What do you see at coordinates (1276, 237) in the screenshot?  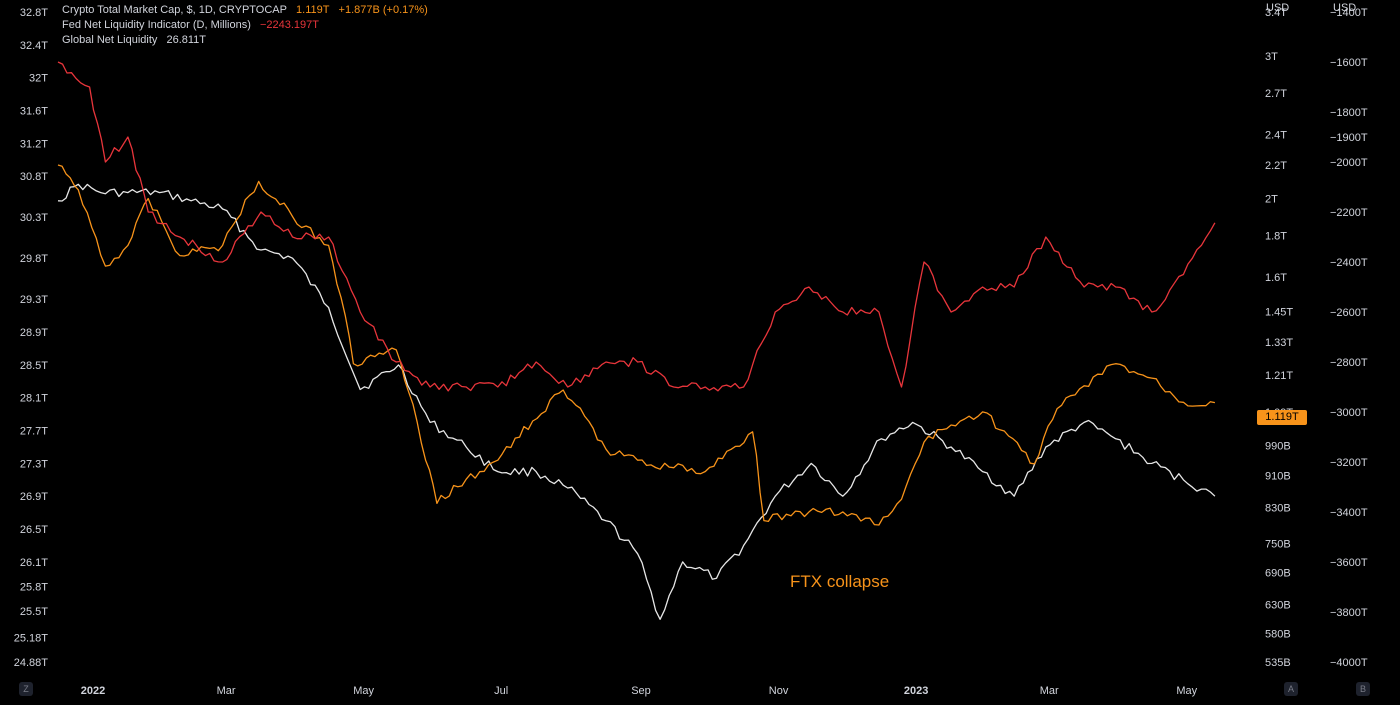 I see `crypto-axis-tick-label: 1.8T` at bounding box center [1276, 237].